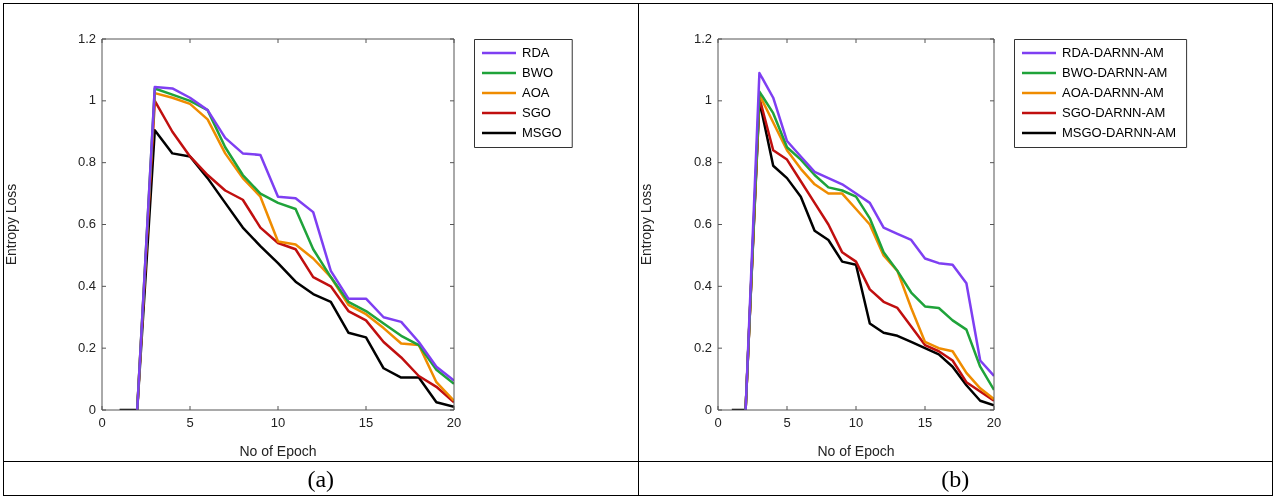 The image size is (1275, 498). What do you see at coordinates (1113, 112) in the screenshot?
I see `legend-label: SGO-DARNN-AM` at bounding box center [1113, 112].